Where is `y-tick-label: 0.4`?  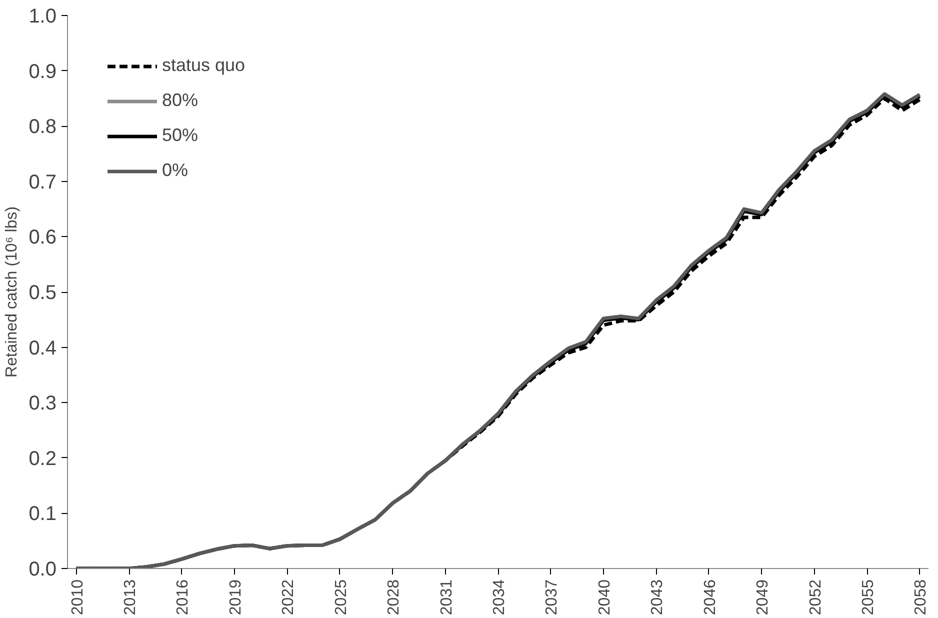 y-tick-label: 0.4 is located at coordinates (42, 348).